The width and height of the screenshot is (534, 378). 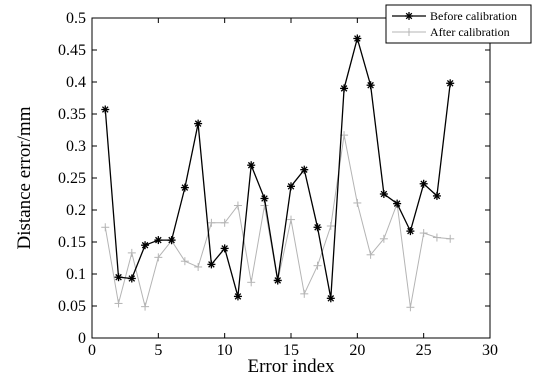 What do you see at coordinates (72, 178) in the screenshot?
I see `y-tick-label: 0.25` at bounding box center [72, 178].